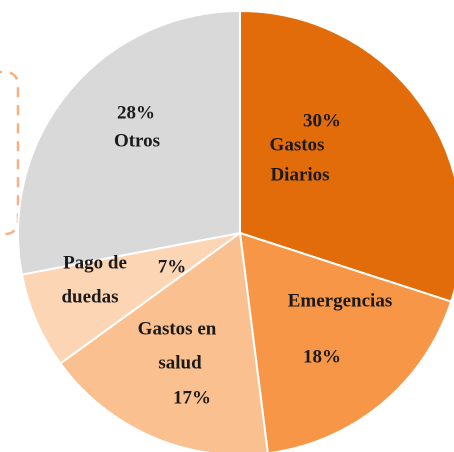 This screenshot has height=452, width=454. Describe the element at coordinates (89, 296) in the screenshot. I see `category-label: duedas` at that location.